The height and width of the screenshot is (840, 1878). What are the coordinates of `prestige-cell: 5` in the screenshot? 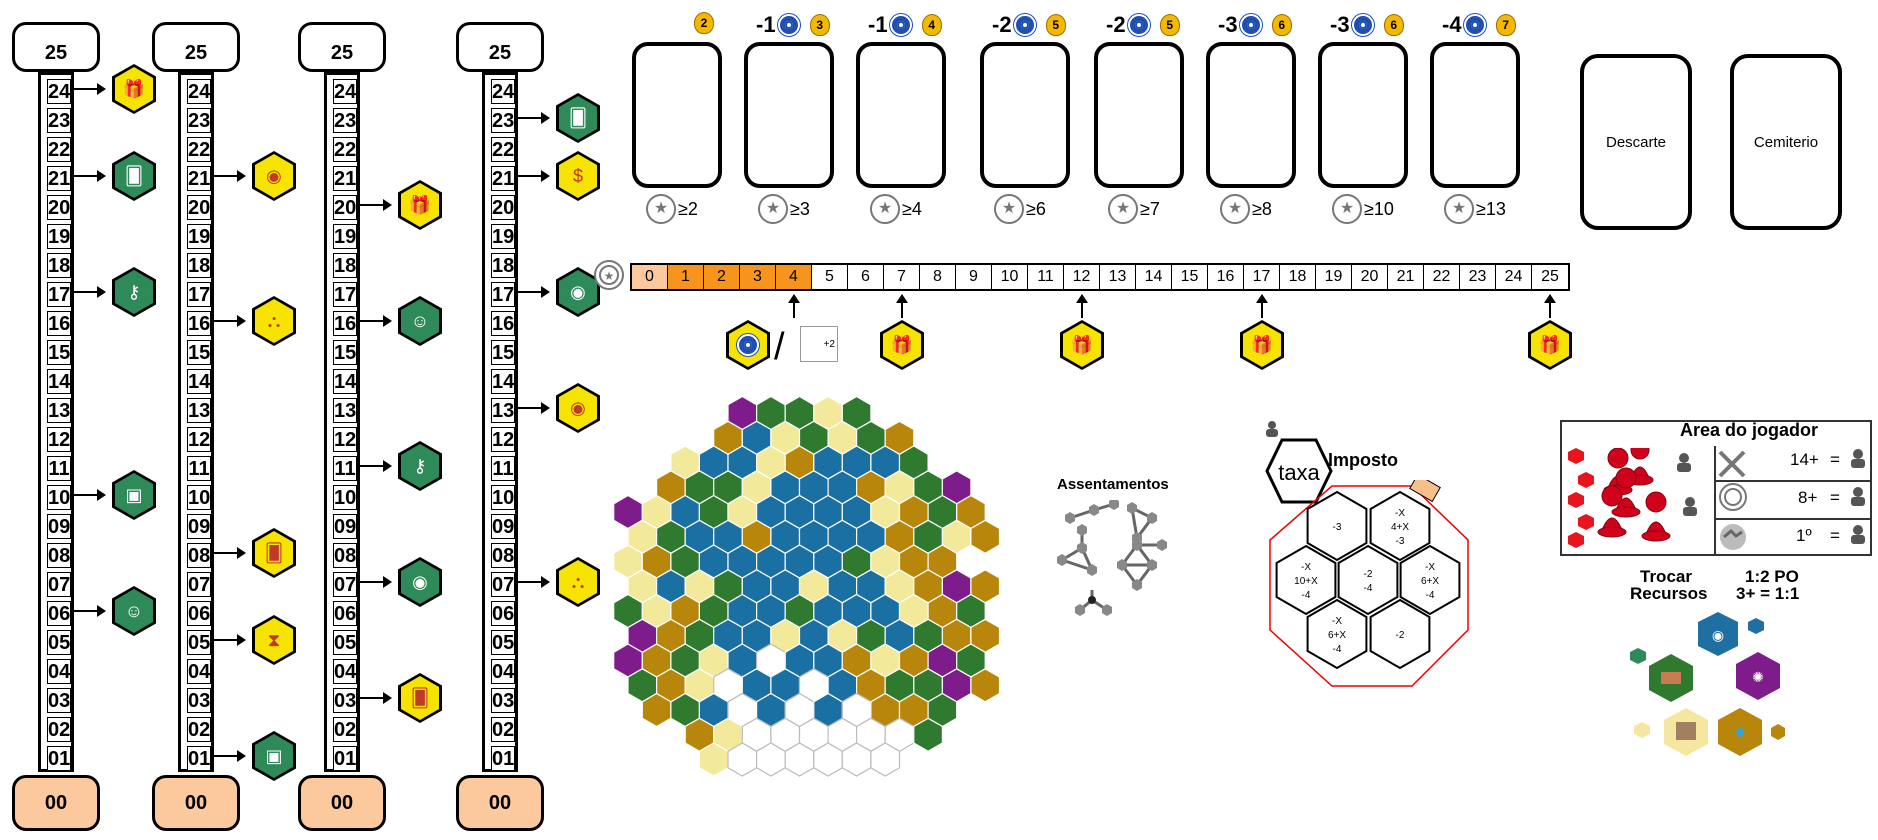 It's located at (830, 277).